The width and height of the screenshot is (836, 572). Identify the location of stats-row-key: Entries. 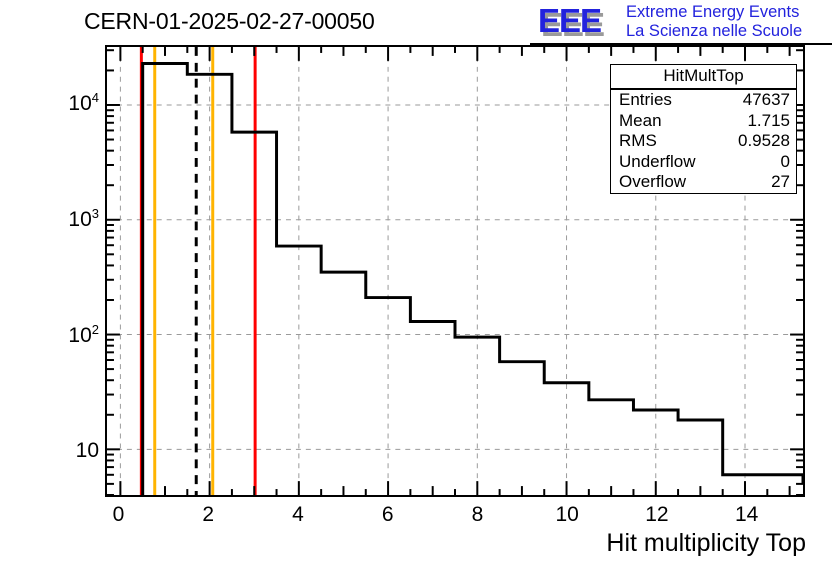
(645, 99).